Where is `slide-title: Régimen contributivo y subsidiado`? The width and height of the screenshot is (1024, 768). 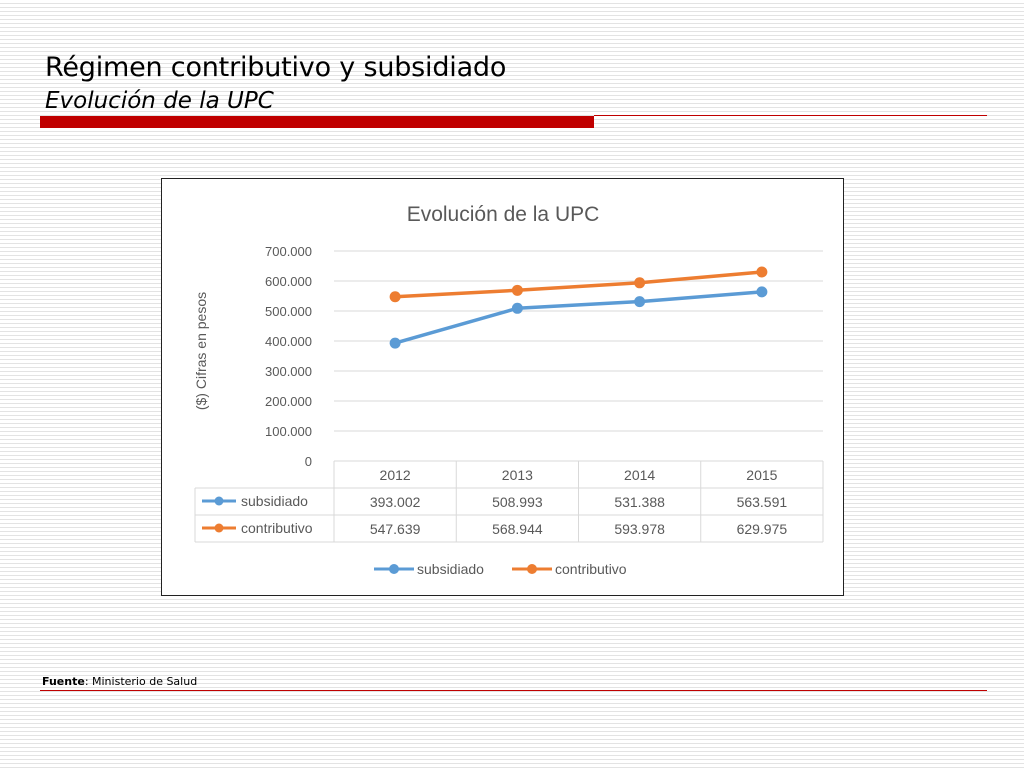 slide-title: Régimen contributivo y subsidiado is located at coordinates (276, 67).